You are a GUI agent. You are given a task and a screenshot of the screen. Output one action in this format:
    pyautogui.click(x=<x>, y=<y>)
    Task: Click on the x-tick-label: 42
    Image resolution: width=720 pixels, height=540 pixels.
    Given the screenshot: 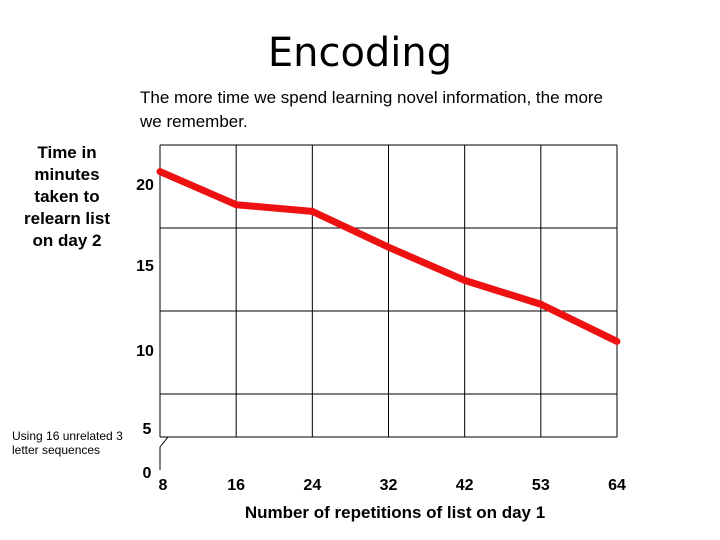 What is the action you would take?
    pyautogui.click(x=465, y=485)
    